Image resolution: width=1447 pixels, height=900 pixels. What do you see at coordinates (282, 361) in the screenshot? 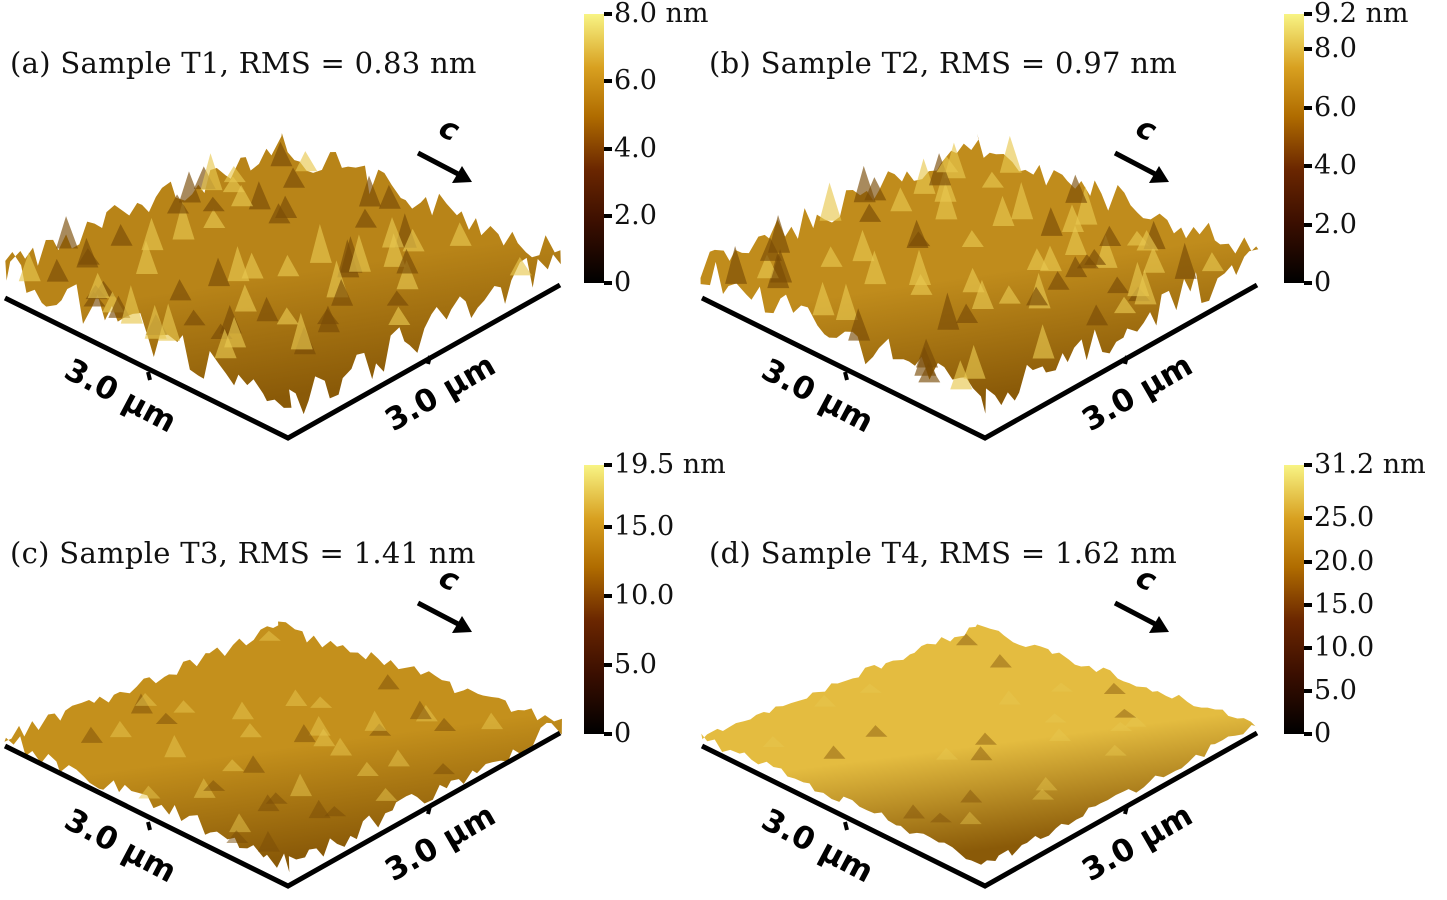
I see `axis-lines` at bounding box center [282, 361].